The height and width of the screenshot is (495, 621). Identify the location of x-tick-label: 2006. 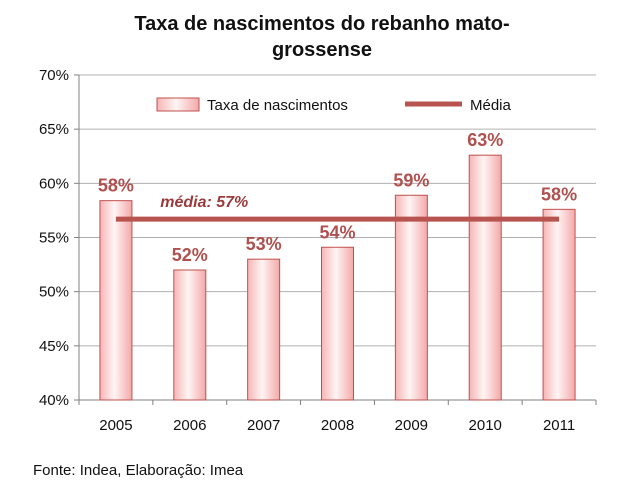
(189, 425).